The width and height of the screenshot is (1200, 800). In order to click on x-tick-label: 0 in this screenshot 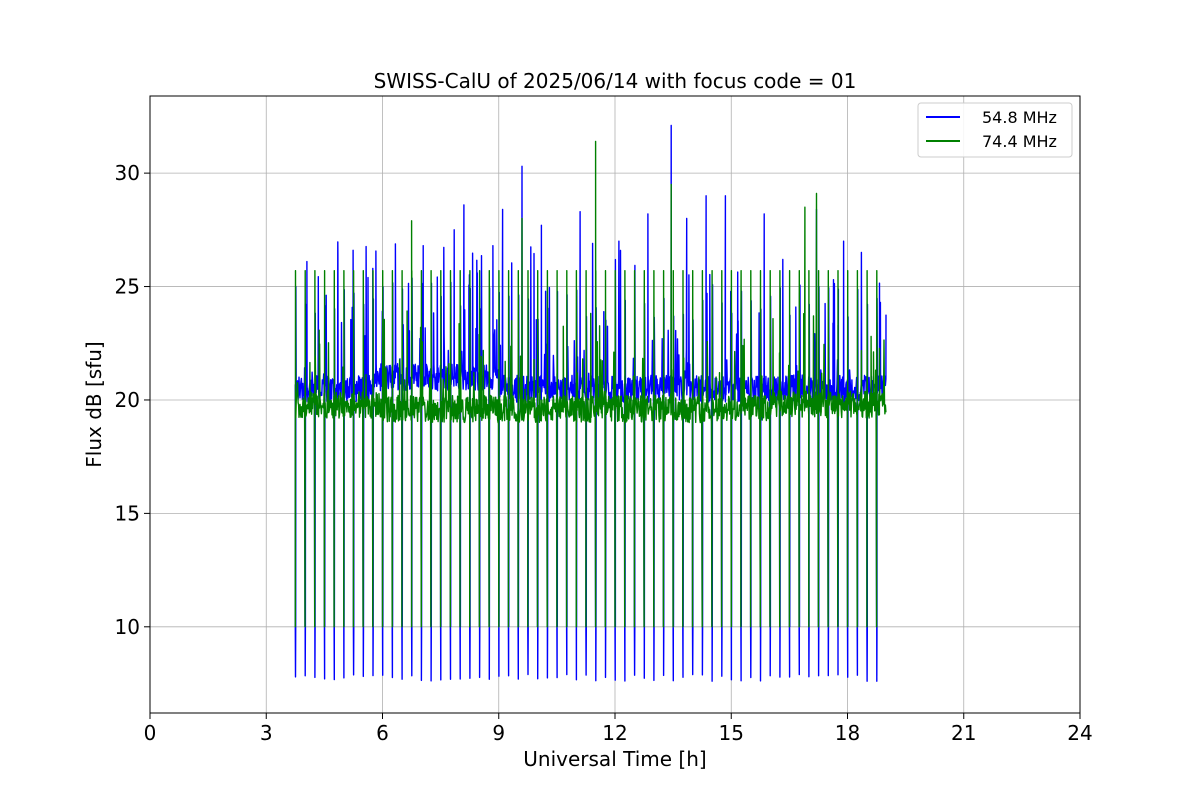, I will do `click(150, 733)`.